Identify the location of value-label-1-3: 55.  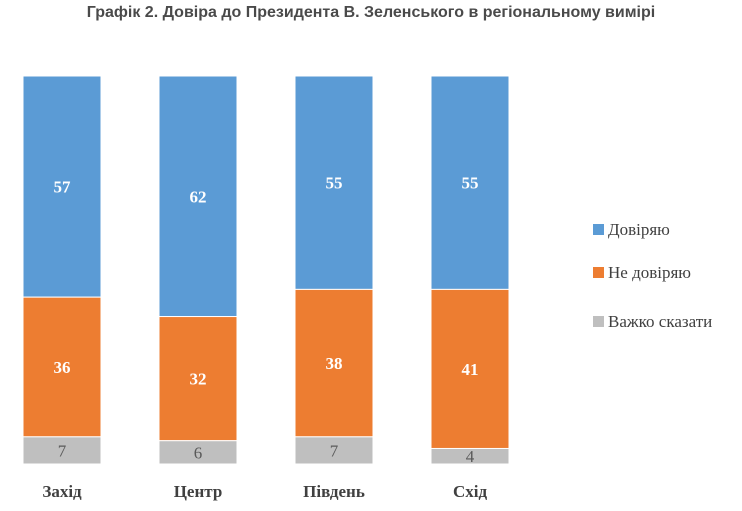
(334, 183).